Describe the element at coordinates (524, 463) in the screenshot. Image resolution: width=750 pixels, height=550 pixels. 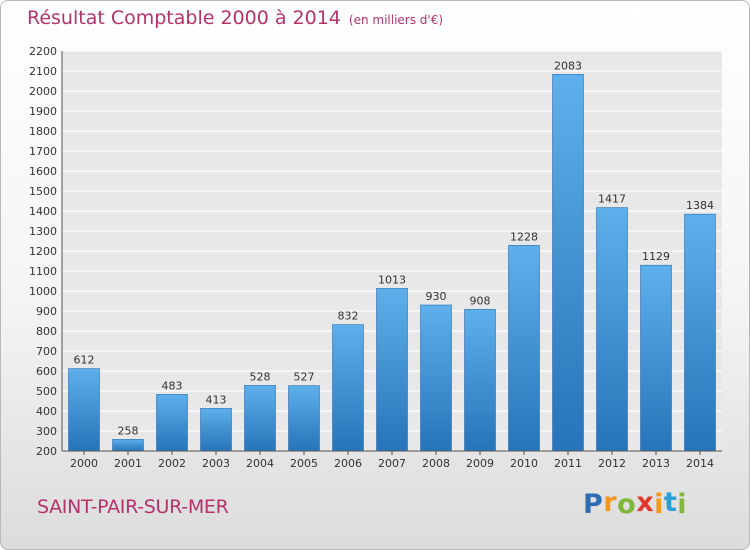
I see `x-tick-label: 2010` at that location.